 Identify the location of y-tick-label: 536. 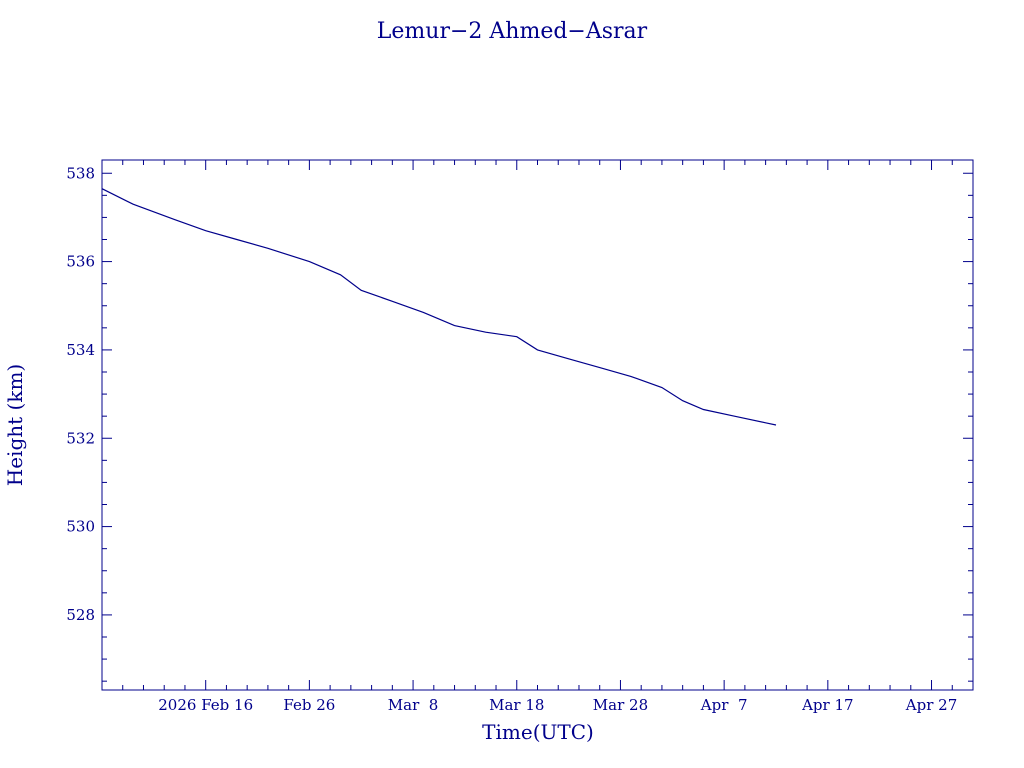
(80, 262).